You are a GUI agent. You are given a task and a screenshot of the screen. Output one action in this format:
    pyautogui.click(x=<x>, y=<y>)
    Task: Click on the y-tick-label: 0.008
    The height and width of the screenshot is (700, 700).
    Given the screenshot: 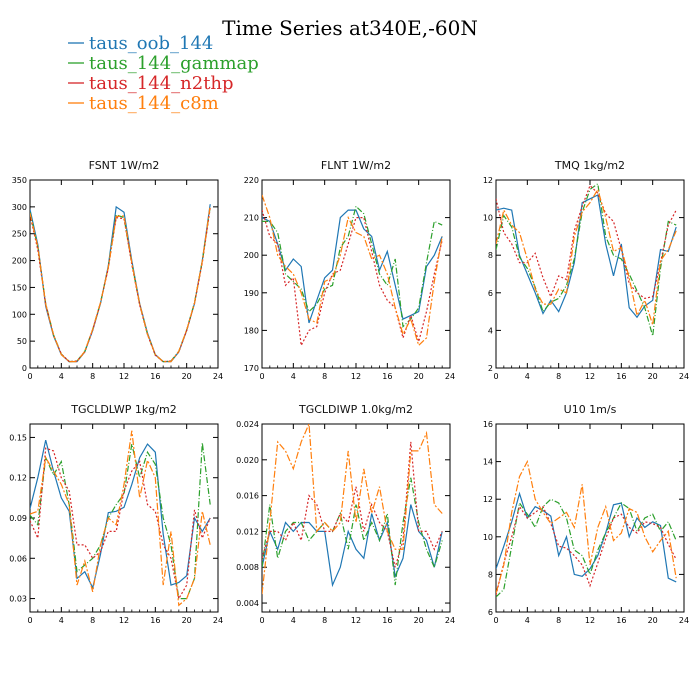 What is the action you would take?
    pyautogui.click(x=247, y=567)
    